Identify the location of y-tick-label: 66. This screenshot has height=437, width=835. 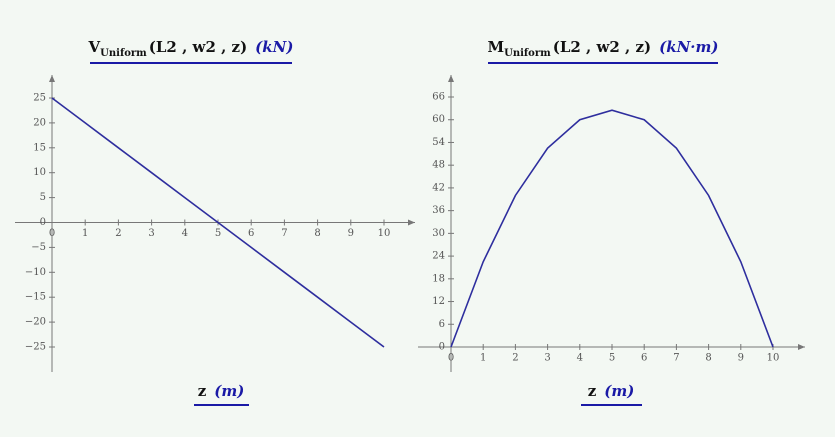
(438, 97).